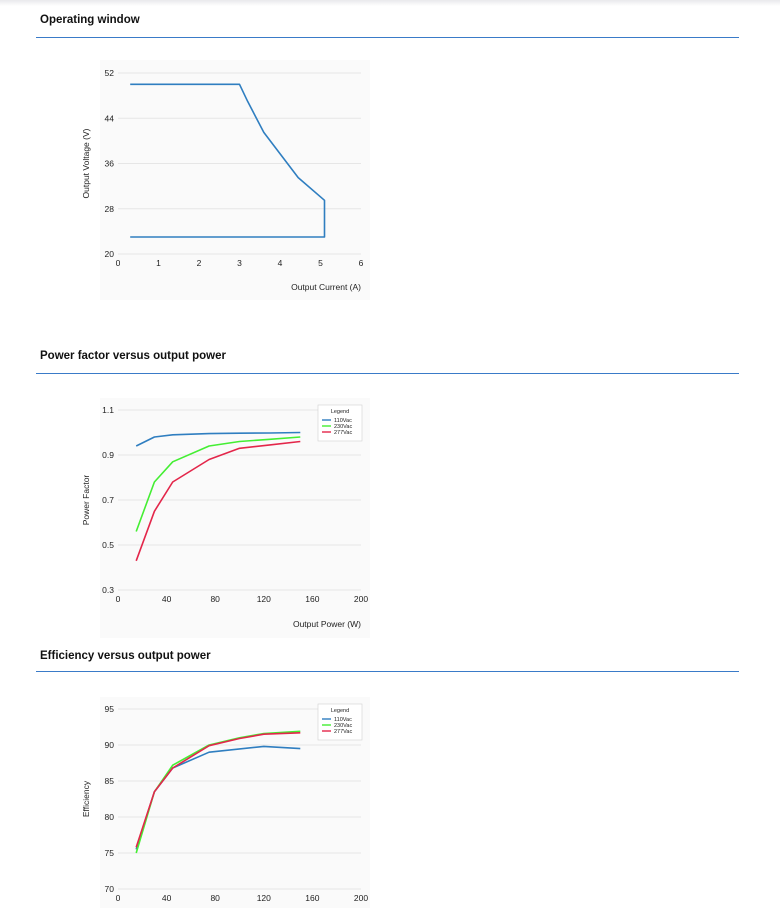 The height and width of the screenshot is (908, 780). Describe the element at coordinates (361, 263) in the screenshot. I see `x-tick-label: 6` at that location.